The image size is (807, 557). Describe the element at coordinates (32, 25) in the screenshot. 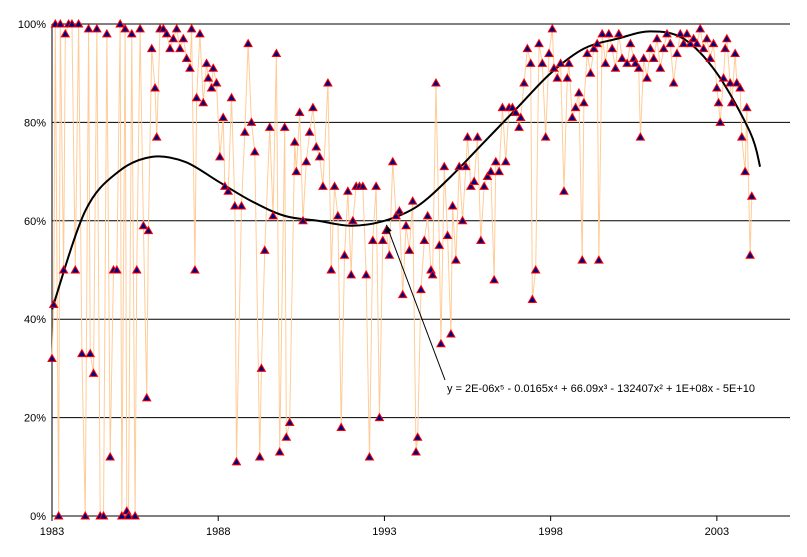

I see `y-tick-label: 100%` at that location.